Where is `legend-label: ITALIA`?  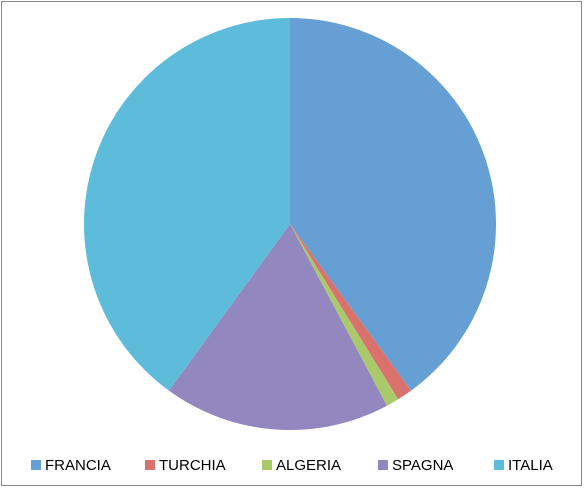 legend-label: ITALIA is located at coordinates (530, 465).